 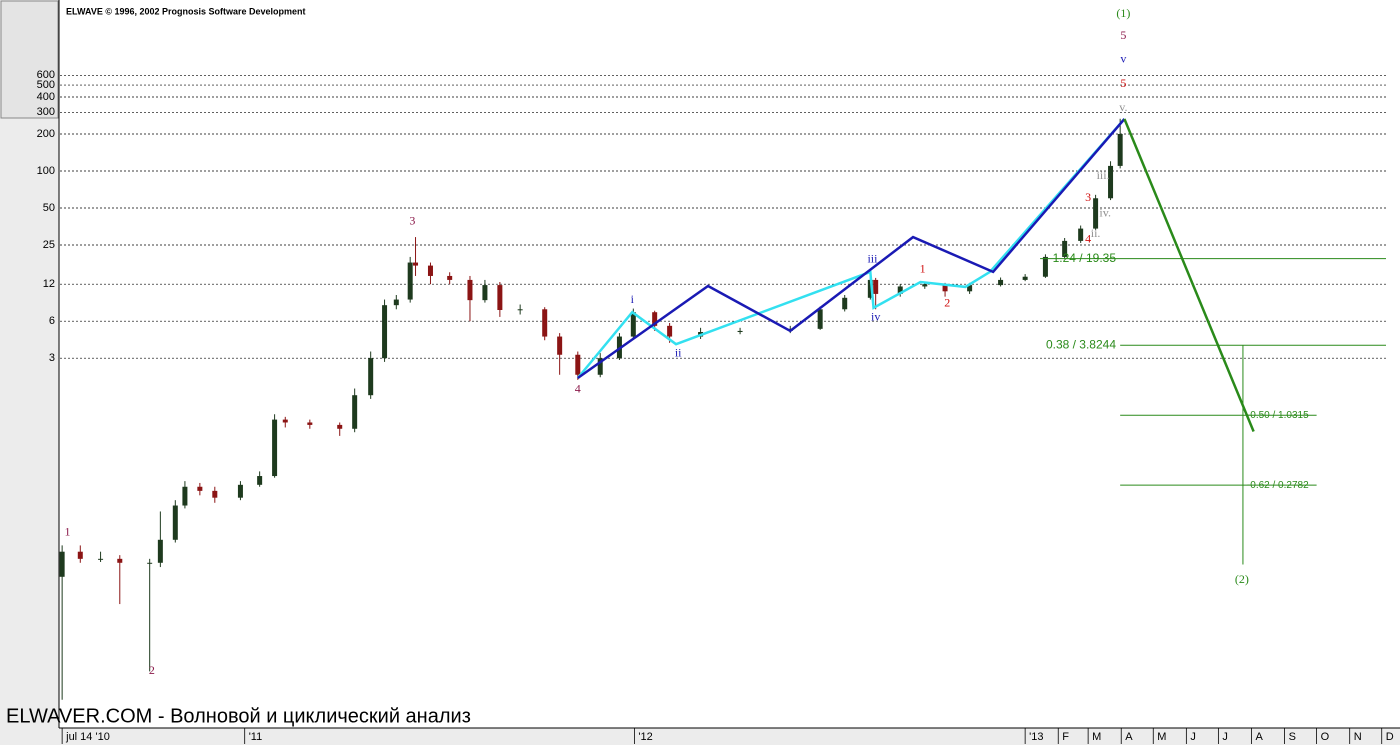 What do you see at coordinates (49, 284) in the screenshot?
I see `y-tick-label: 12` at bounding box center [49, 284].